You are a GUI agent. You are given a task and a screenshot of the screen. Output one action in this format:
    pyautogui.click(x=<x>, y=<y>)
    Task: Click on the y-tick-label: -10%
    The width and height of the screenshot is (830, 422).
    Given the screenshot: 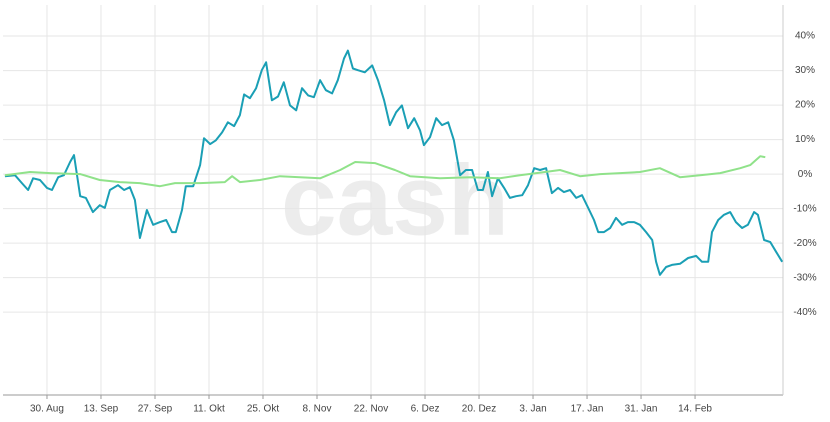 What is the action you would take?
    pyautogui.click(x=804, y=208)
    